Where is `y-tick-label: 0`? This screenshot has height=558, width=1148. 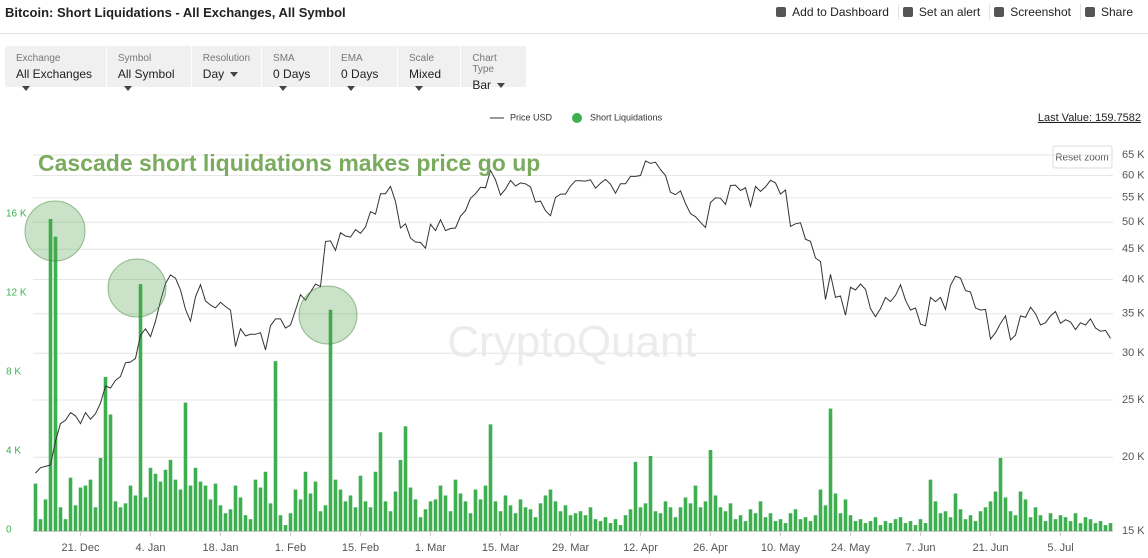
y-tick-label: 0 is located at coordinates (9, 530).